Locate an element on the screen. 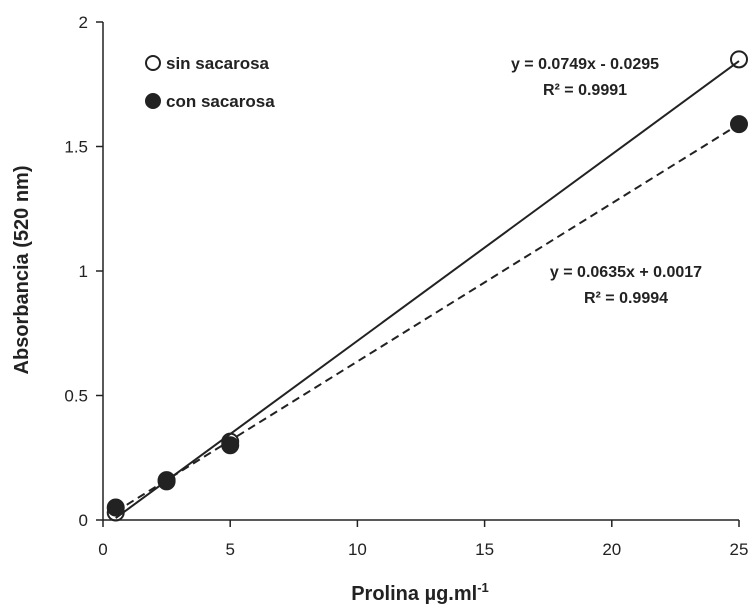 The width and height of the screenshot is (752, 608). r2-con-sacarosa: R² = 0.9994 is located at coordinates (626, 298).